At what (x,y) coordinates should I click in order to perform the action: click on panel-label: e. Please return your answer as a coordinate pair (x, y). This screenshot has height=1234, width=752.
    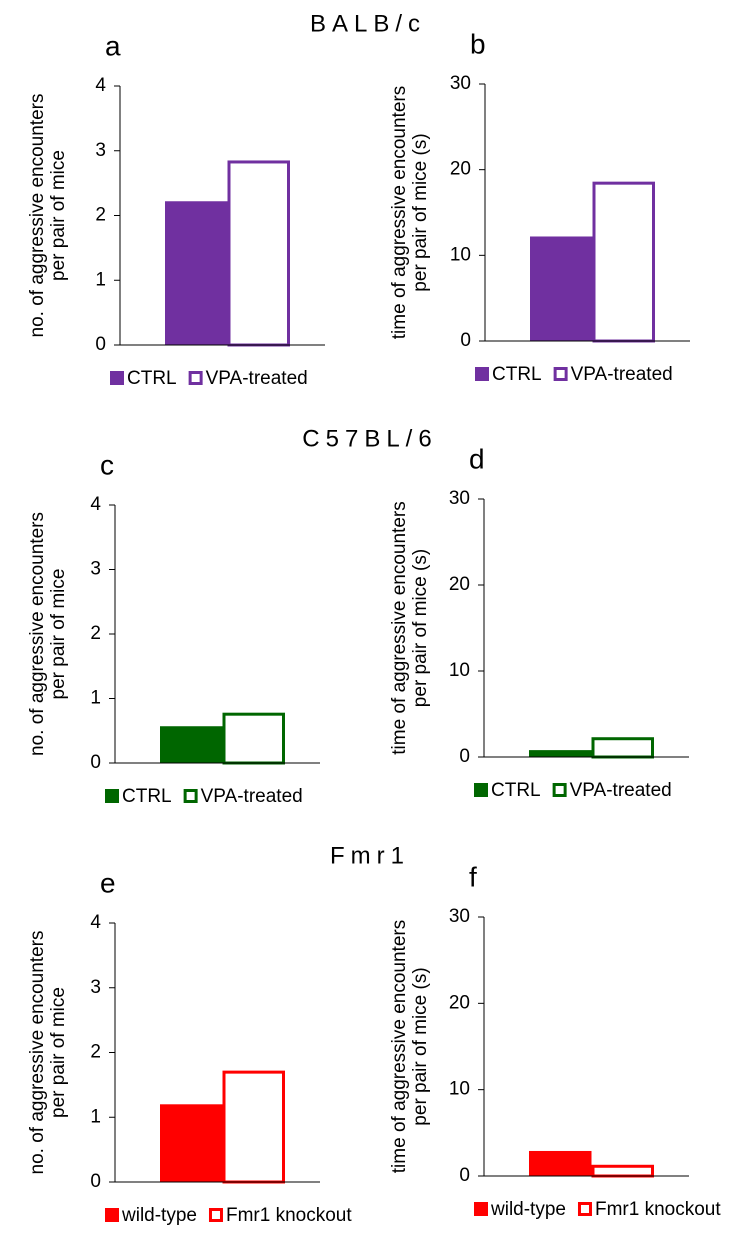
    Looking at the image, I should click on (108, 882).